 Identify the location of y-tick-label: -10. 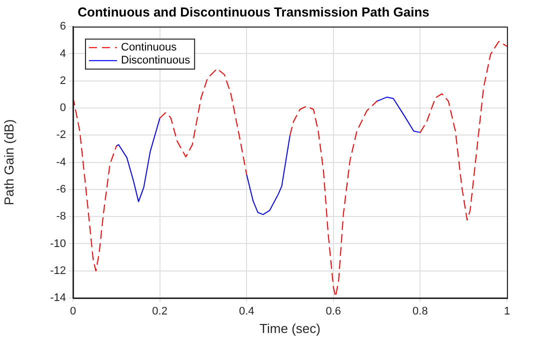
(58, 244).